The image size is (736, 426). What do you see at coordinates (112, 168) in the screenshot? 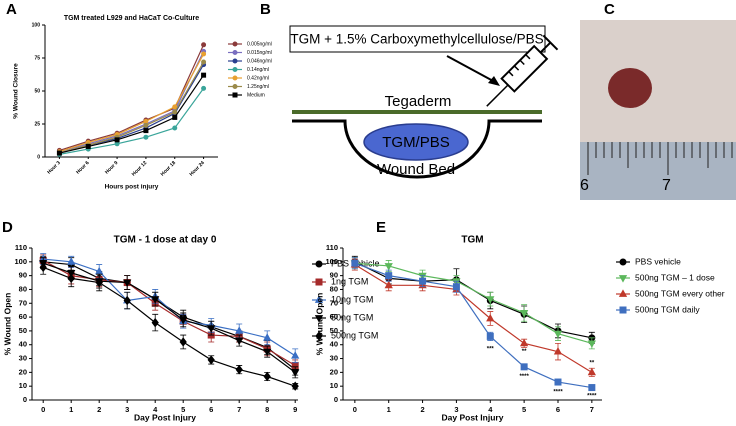
I see `x-tick-label: Hour 9` at bounding box center [112, 168].